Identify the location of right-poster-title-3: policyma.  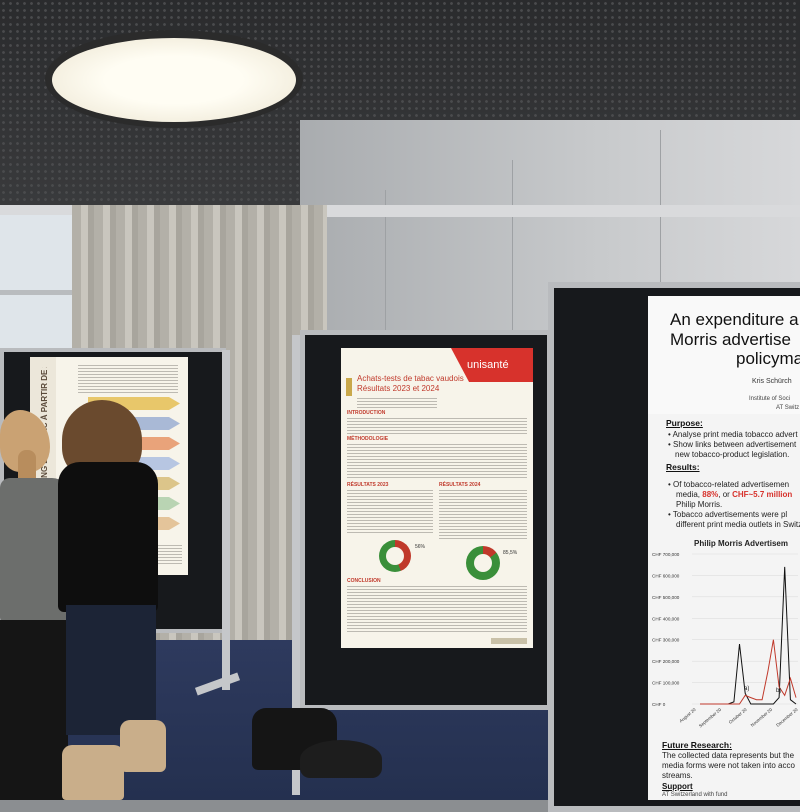
(768, 358).